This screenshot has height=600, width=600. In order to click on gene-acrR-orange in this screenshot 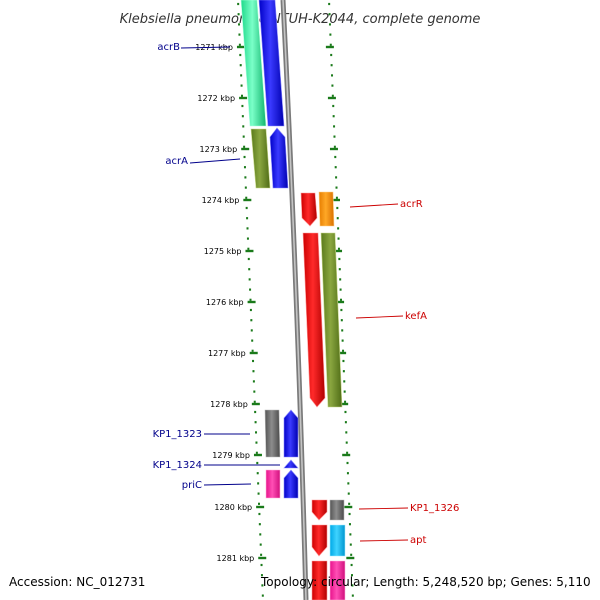, I will do `click(326, 209)`.